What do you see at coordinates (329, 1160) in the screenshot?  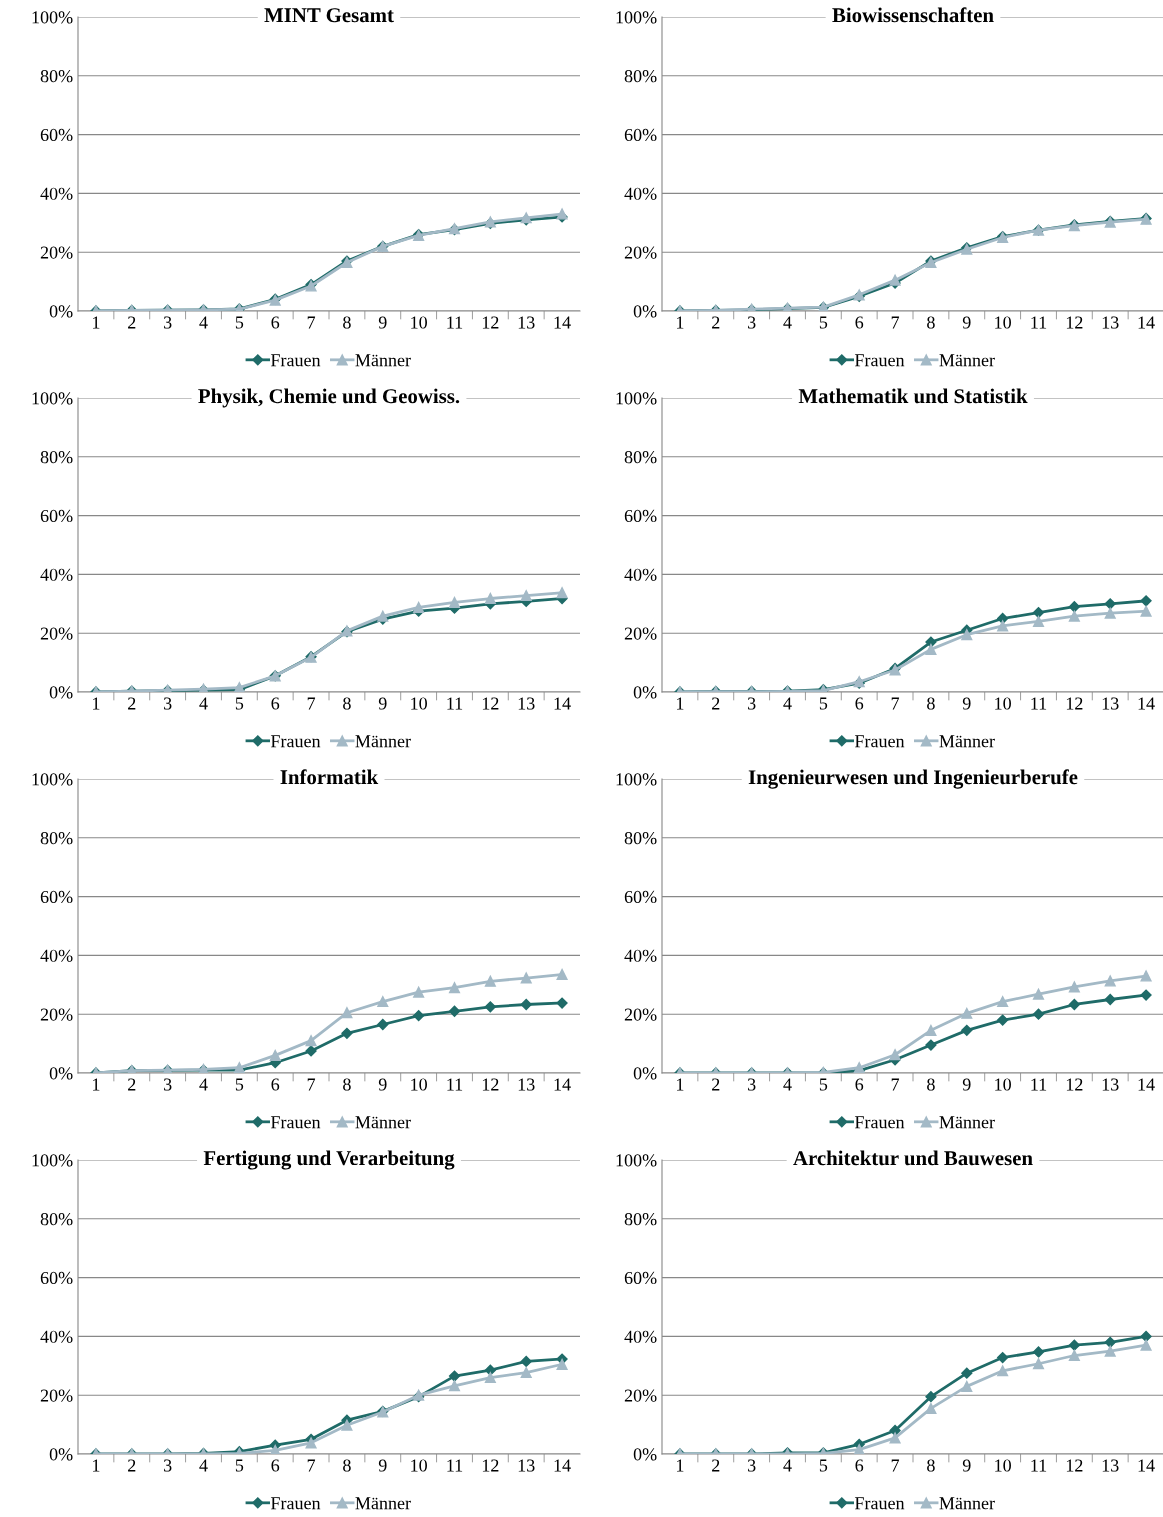 I see `chart-title: Fertigung und Verarbeitung` at bounding box center [329, 1160].